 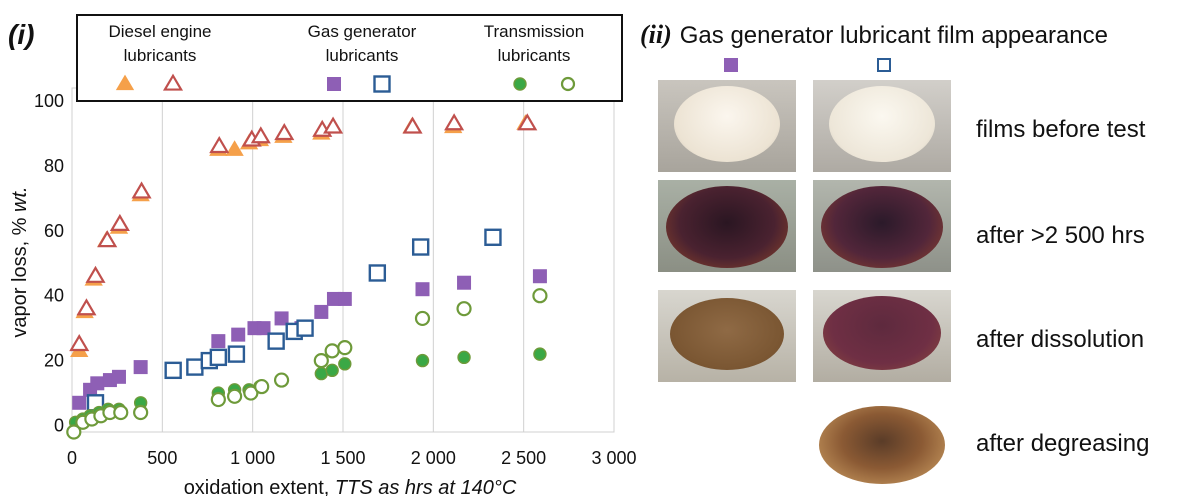 What do you see at coordinates (882, 226) in the screenshot?
I see `photo-after-2500-open` at bounding box center [882, 226].